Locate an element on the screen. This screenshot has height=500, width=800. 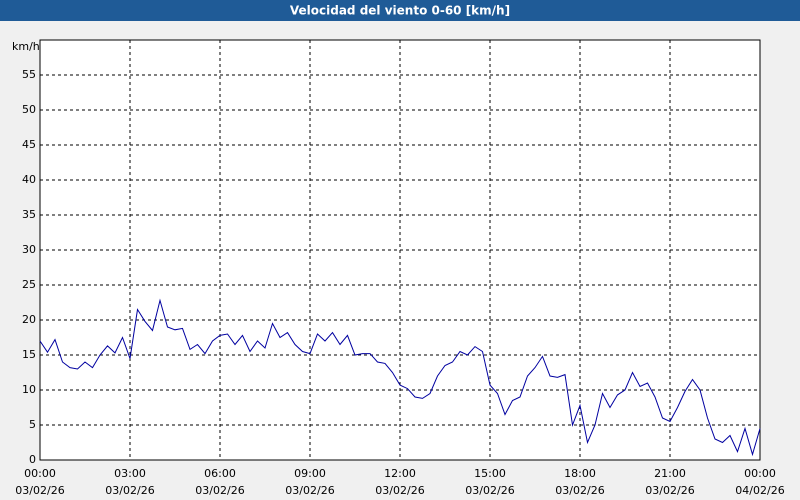
y-tick-label: 45 is located at coordinates (29, 144).